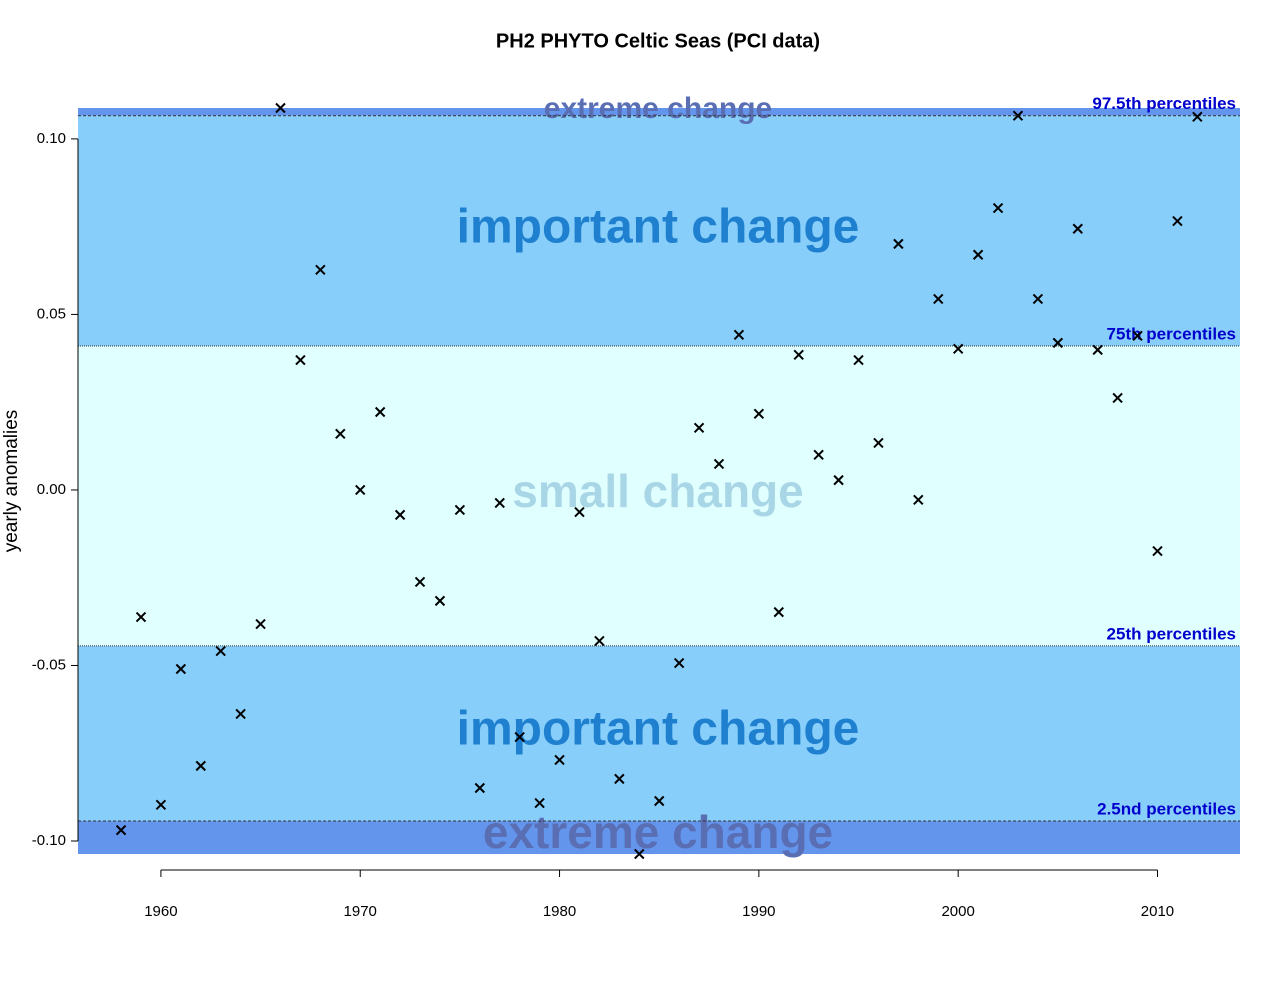 The image size is (1280, 982). What do you see at coordinates (758, 911) in the screenshot?
I see `x-tick-label: 1990` at bounding box center [758, 911].